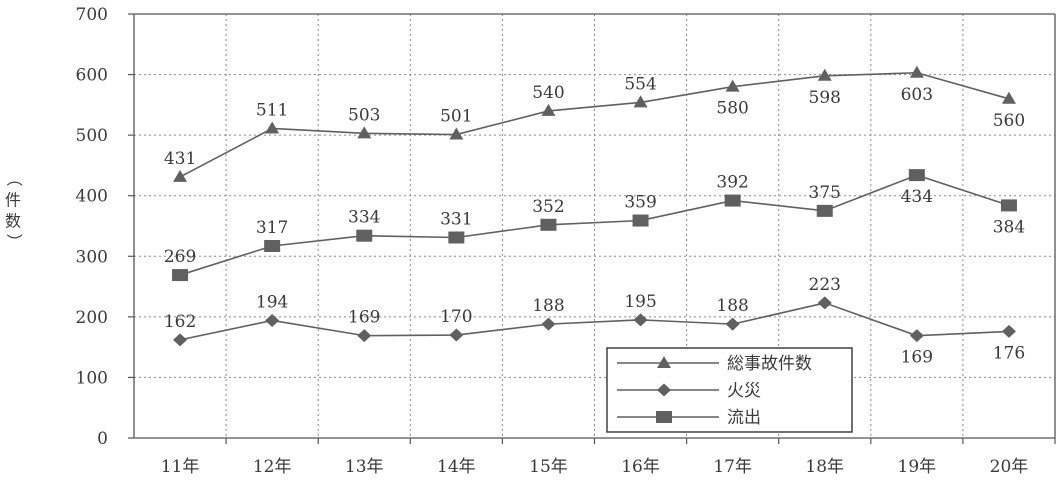 Image resolution: width=1058 pixels, height=484 pixels. I want to click on data-label: 176, so click(1009, 353).